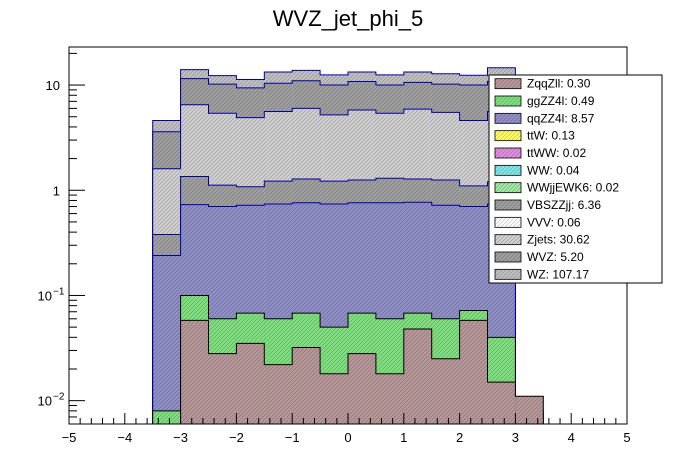 Image resolution: width=696 pixels, height=472 pixels. What do you see at coordinates (59, 291) in the screenshot?
I see `y-tick-exponent: −1` at bounding box center [59, 291].